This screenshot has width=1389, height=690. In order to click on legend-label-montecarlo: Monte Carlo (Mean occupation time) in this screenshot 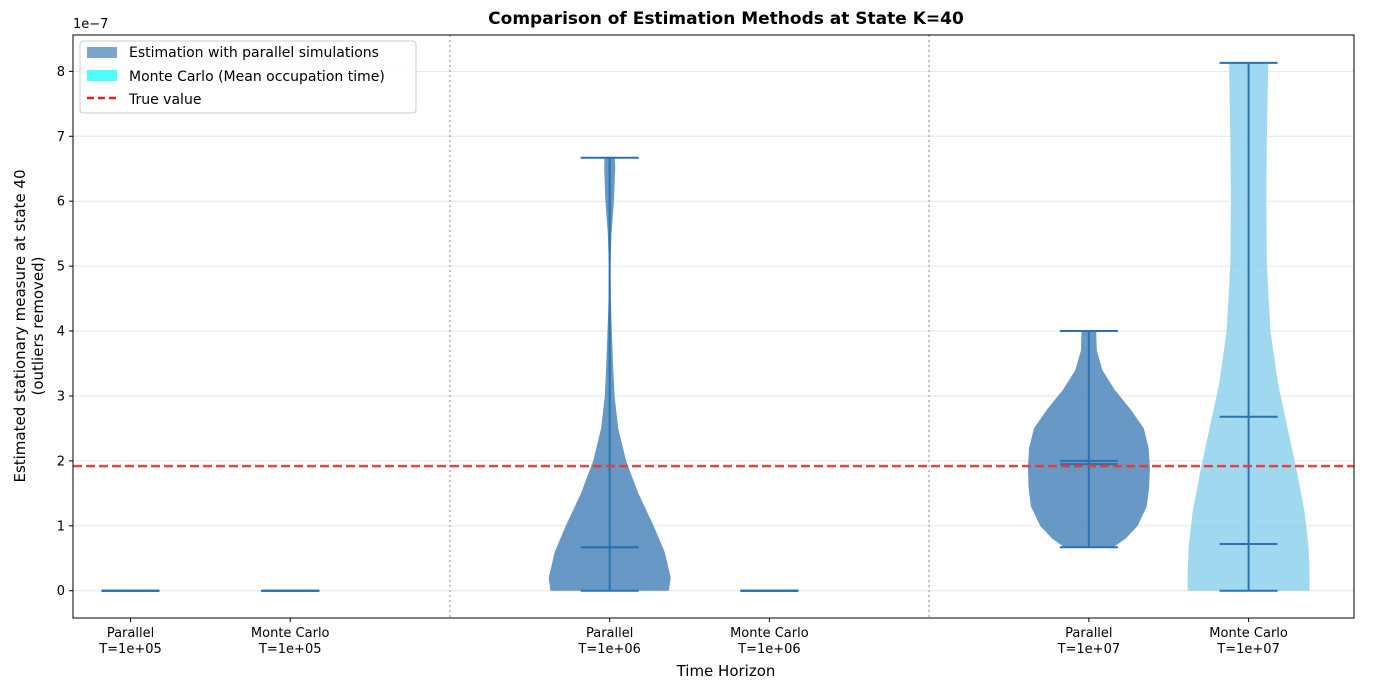, I will do `click(257, 77)`.